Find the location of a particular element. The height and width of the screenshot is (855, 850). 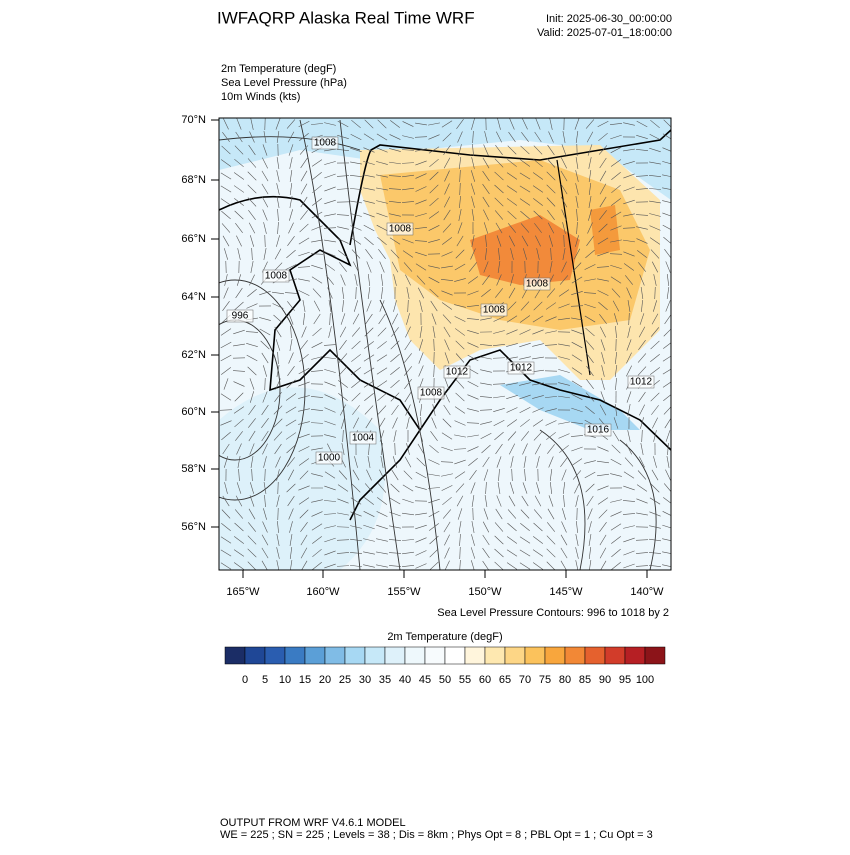

colorbar-label: 95 is located at coordinates (625, 680).